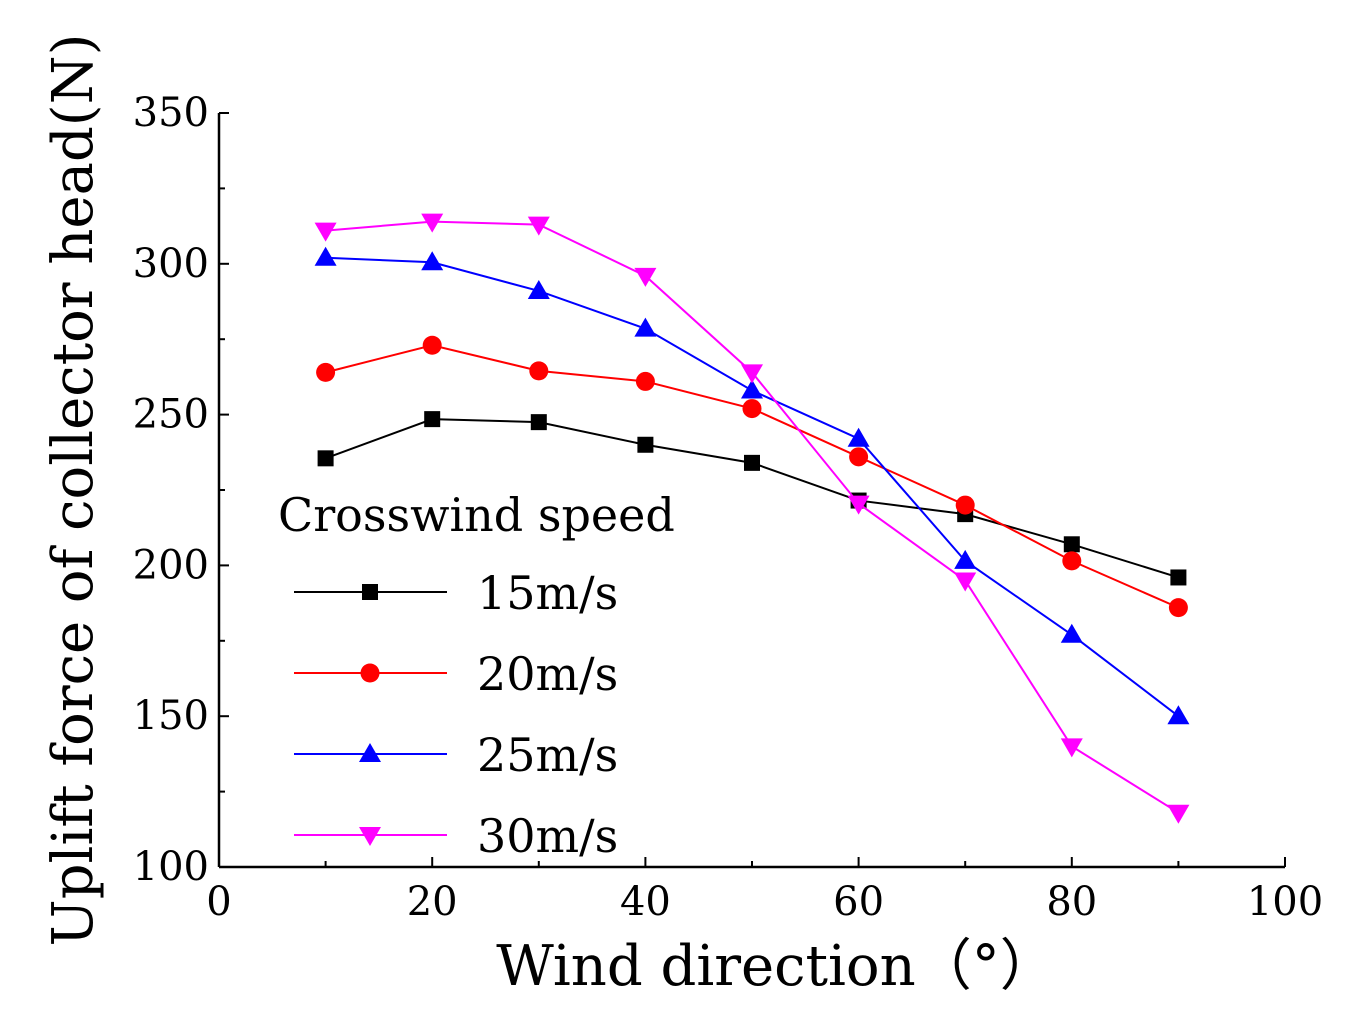 The width and height of the screenshot is (1351, 1013). Describe the element at coordinates (1071, 902) in the screenshot. I see `x-tick-label: 80` at that location.